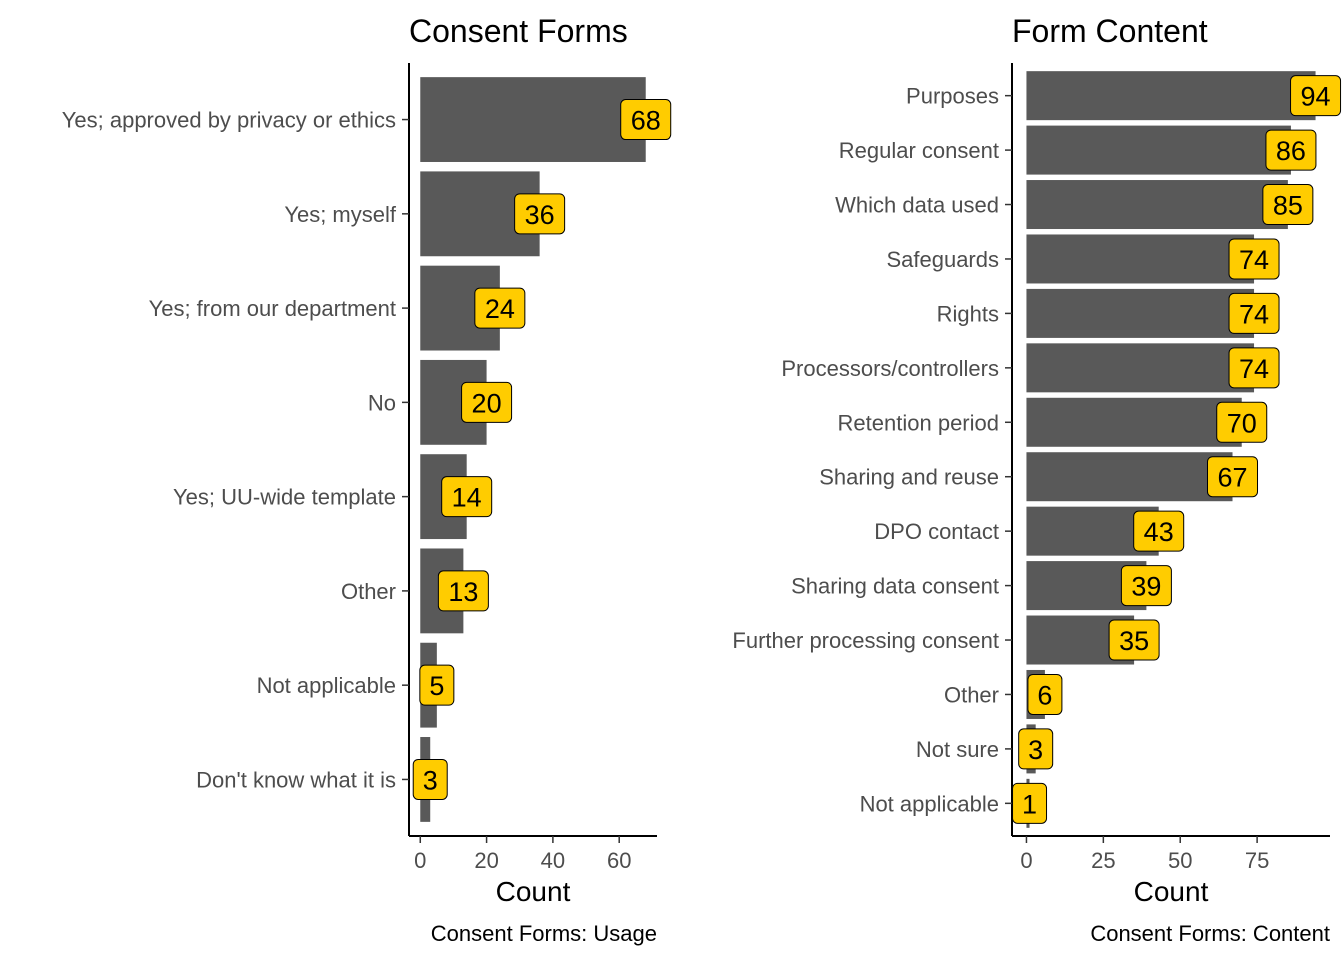 The width and height of the screenshot is (1344, 960). Describe the element at coordinates (284, 497) in the screenshot. I see `category-label: Yes; UU-wide template` at that location.